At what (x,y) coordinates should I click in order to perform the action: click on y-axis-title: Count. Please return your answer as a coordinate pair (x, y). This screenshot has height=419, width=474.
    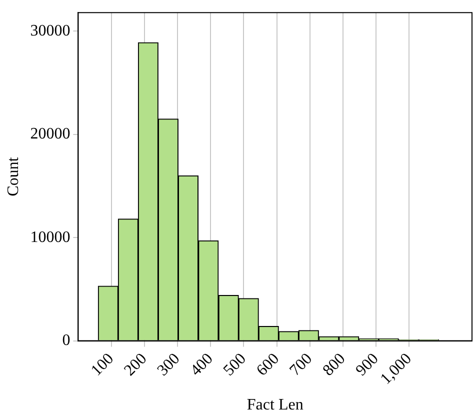
    Looking at the image, I should click on (13, 176).